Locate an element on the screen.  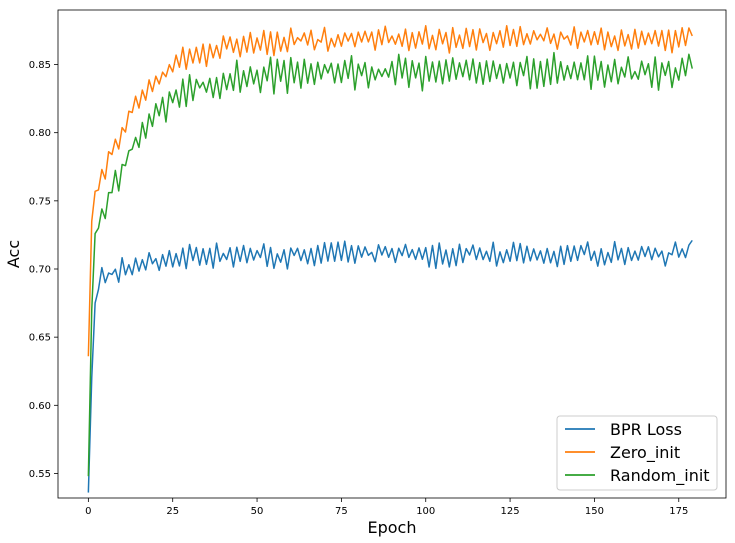
legend: BPR Loss Zero_init Random_init is located at coordinates (637, 453).